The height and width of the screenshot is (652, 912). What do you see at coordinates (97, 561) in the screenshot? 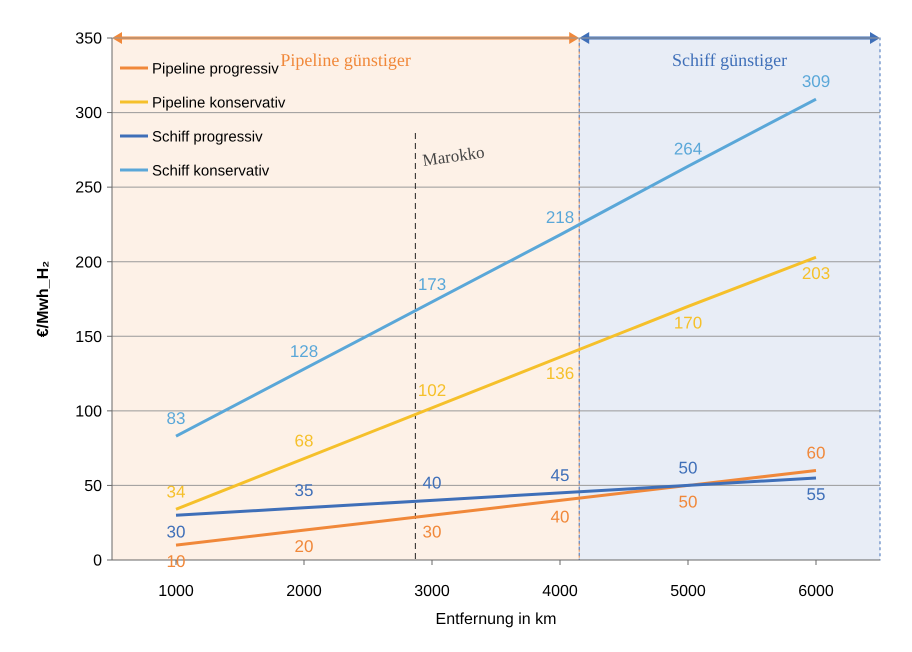
I see `y-tick-label: 0` at bounding box center [97, 561].